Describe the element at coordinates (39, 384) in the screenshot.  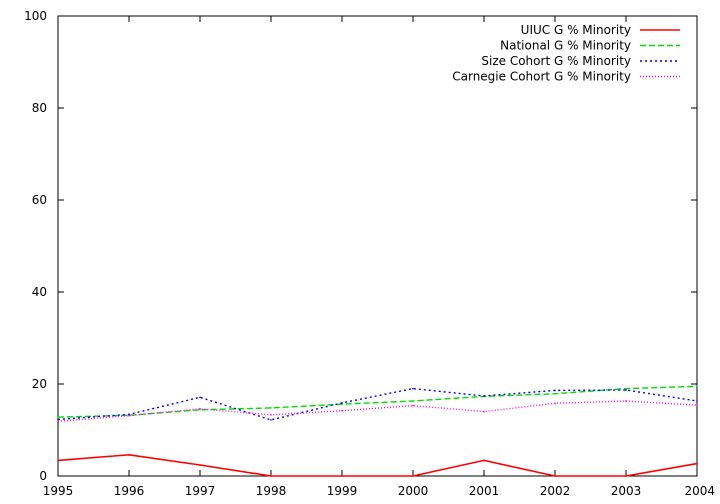
I see `y-tick-label: 20` at that location.